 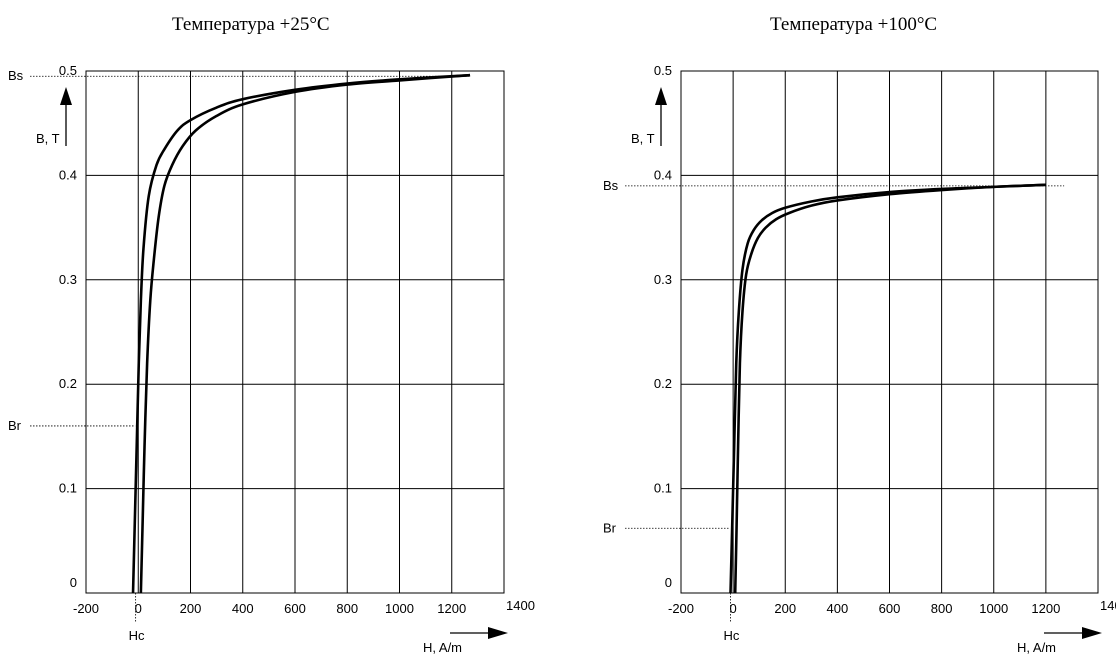 I want to click on chart-title-left: Температура +25°С, so click(x=251, y=24).